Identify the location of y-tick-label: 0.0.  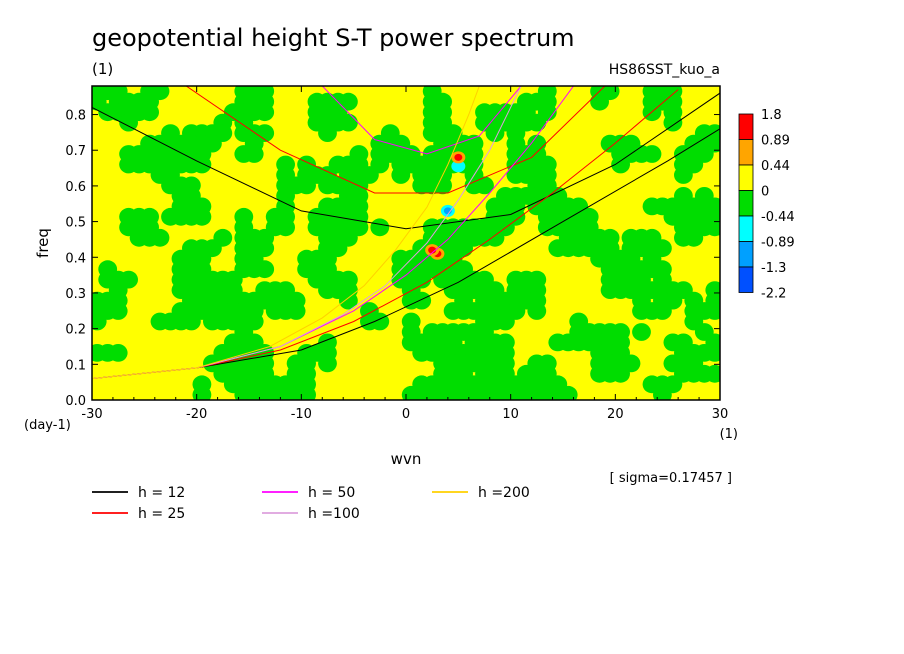
(75, 401).